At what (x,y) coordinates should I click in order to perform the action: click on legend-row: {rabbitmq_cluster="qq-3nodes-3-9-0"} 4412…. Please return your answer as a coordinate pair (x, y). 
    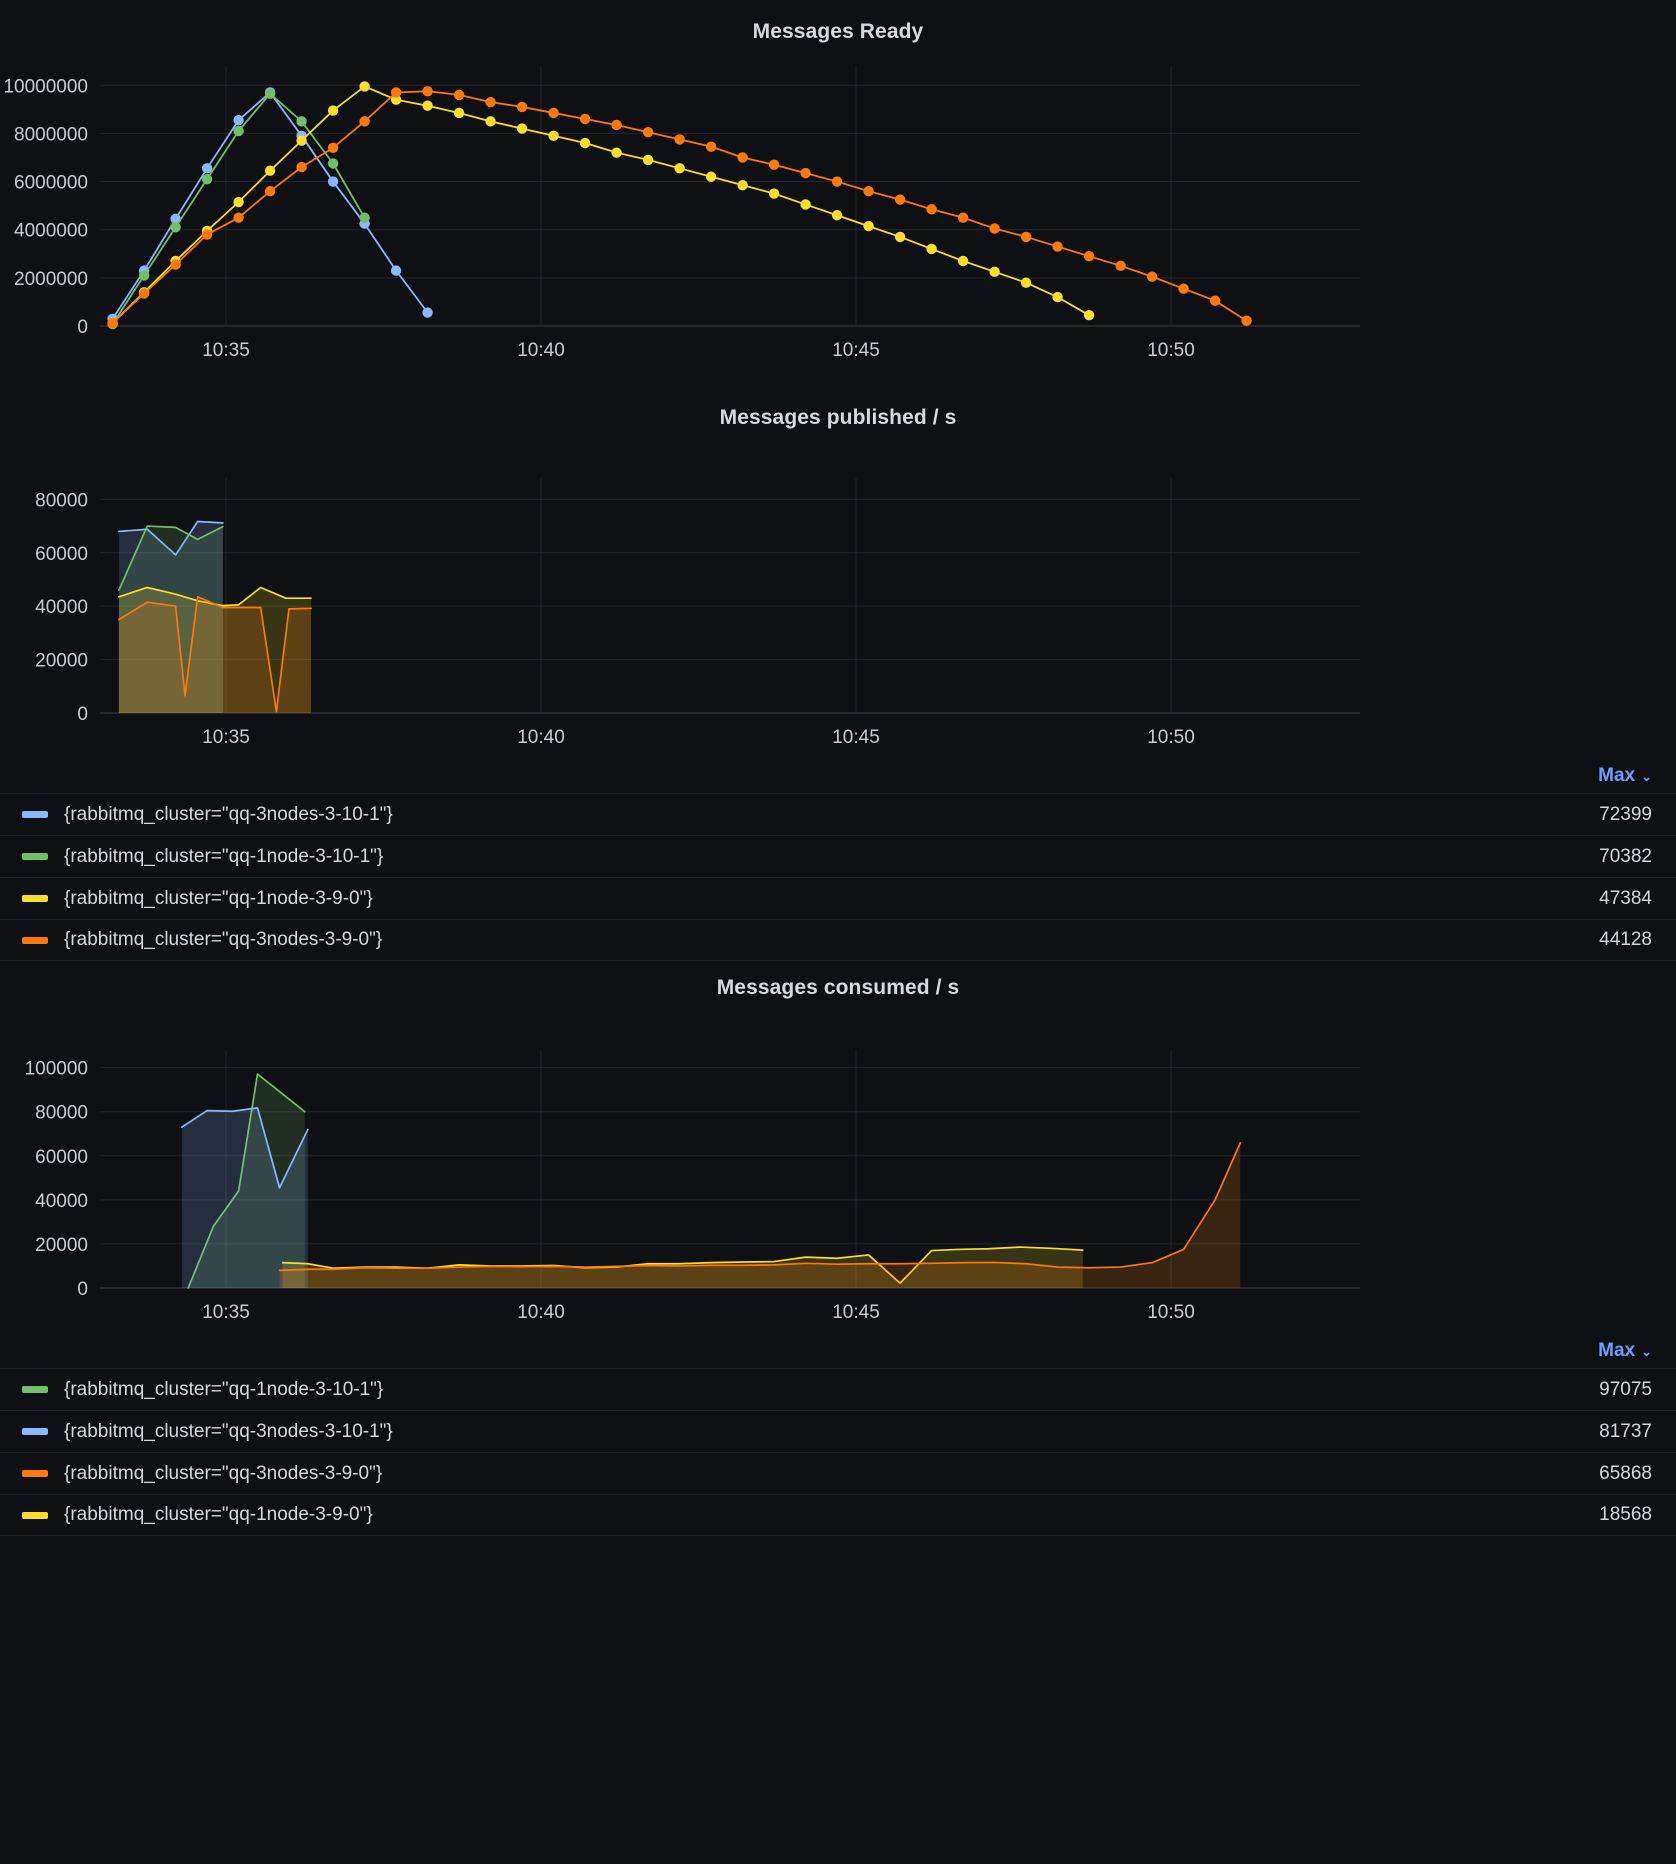
    Looking at the image, I should click on (838, 940).